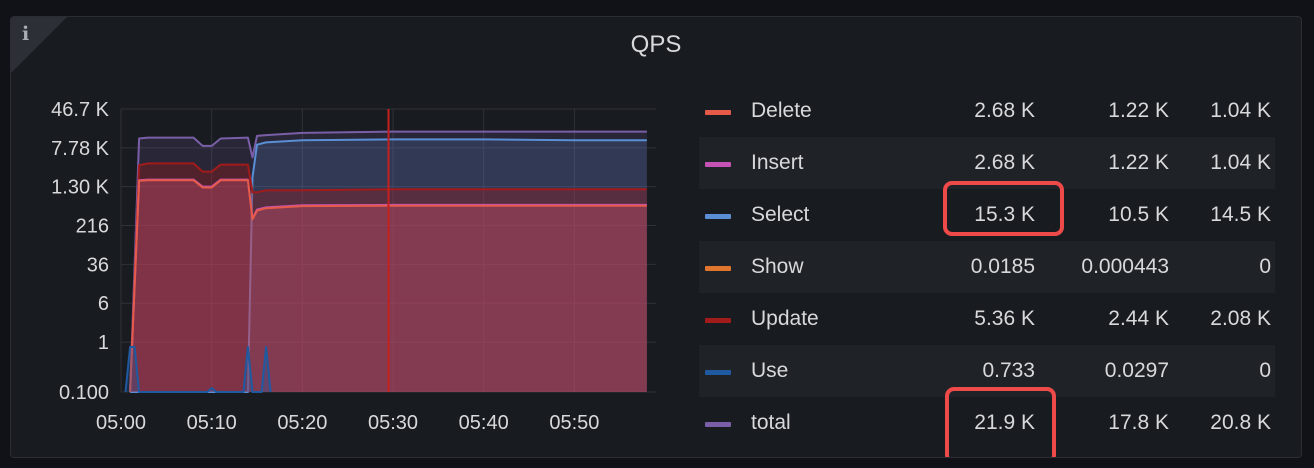  I want to click on legend-value-3: 20.8 K, so click(1240, 422).